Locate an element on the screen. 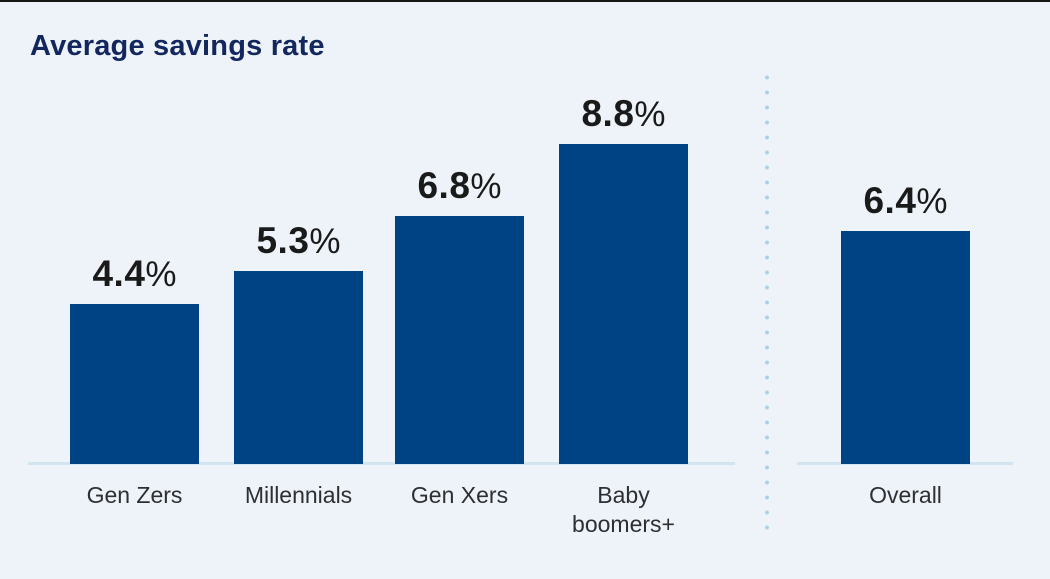 This screenshot has width=1050, height=579. bar-value-number: 6.8 is located at coordinates (444, 185).